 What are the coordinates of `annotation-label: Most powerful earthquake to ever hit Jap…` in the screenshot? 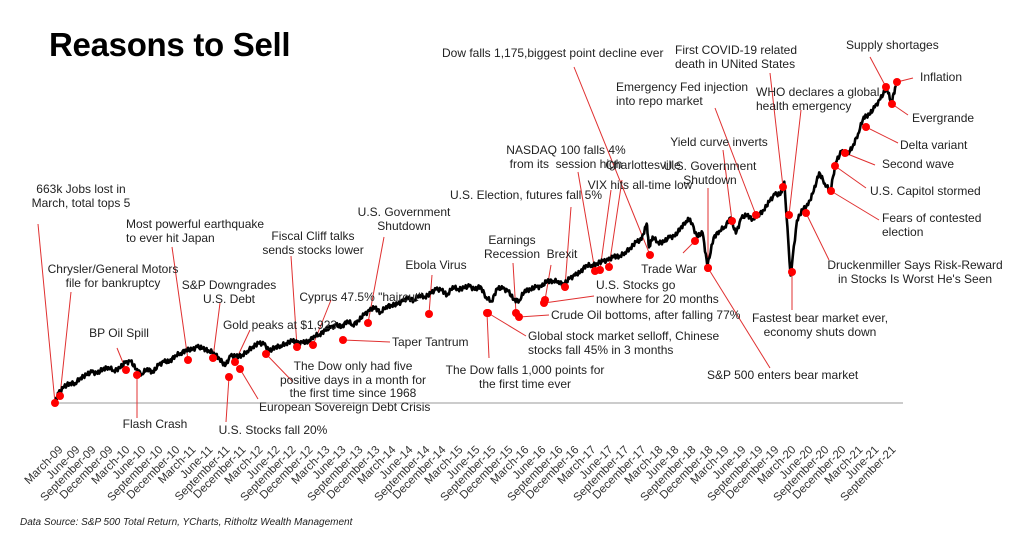 It's located at (195, 231).